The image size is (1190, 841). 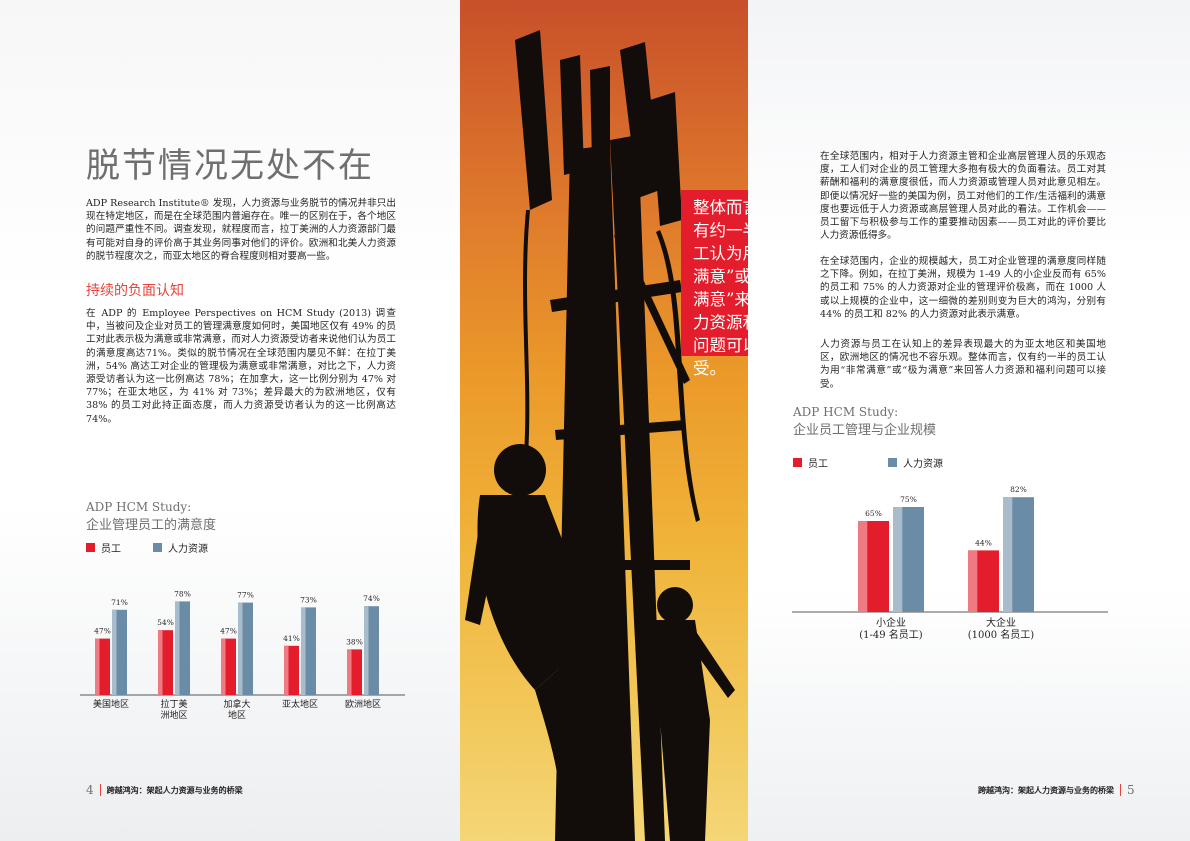 What do you see at coordinates (236, 704) in the screenshot?
I see `category-label-line: 加拿大` at bounding box center [236, 704].